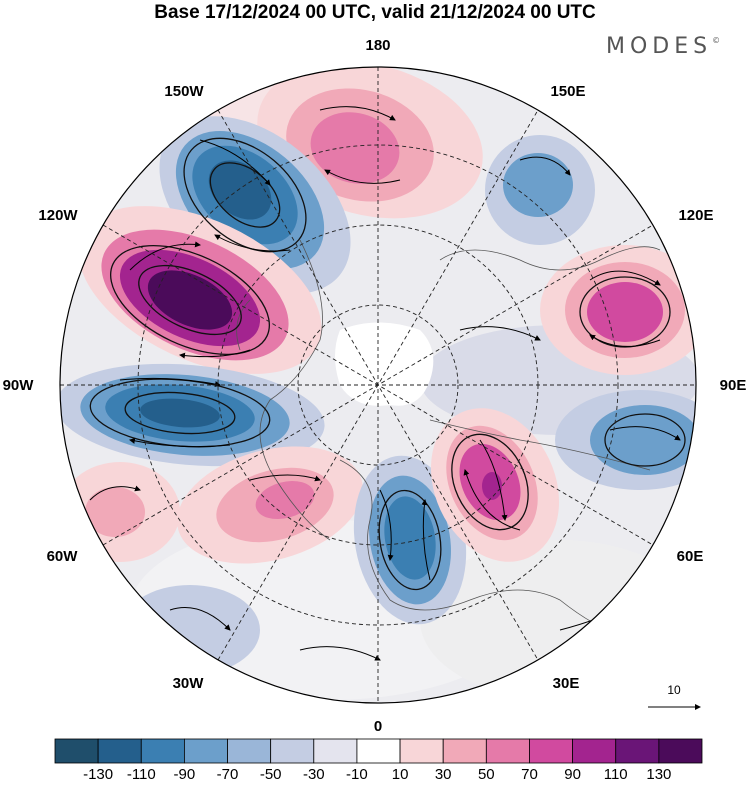 The width and height of the screenshot is (750, 788). Describe the element at coordinates (716, 40) in the screenshot. I see `brand-mark: ©` at that location.